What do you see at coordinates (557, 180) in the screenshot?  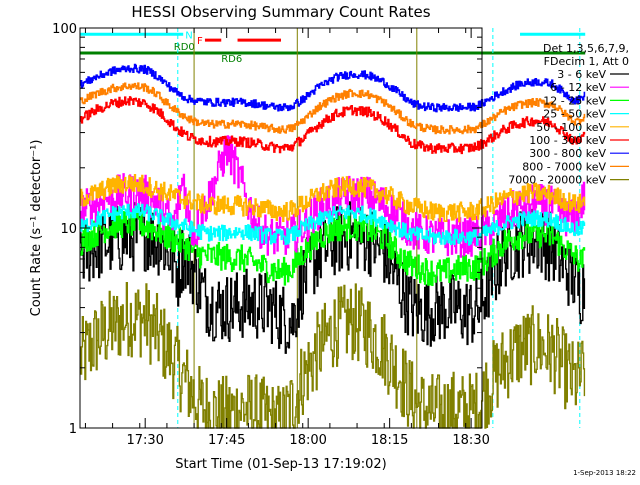 I see `legend-entry: 7000 - 20000 keV` at bounding box center [557, 180].